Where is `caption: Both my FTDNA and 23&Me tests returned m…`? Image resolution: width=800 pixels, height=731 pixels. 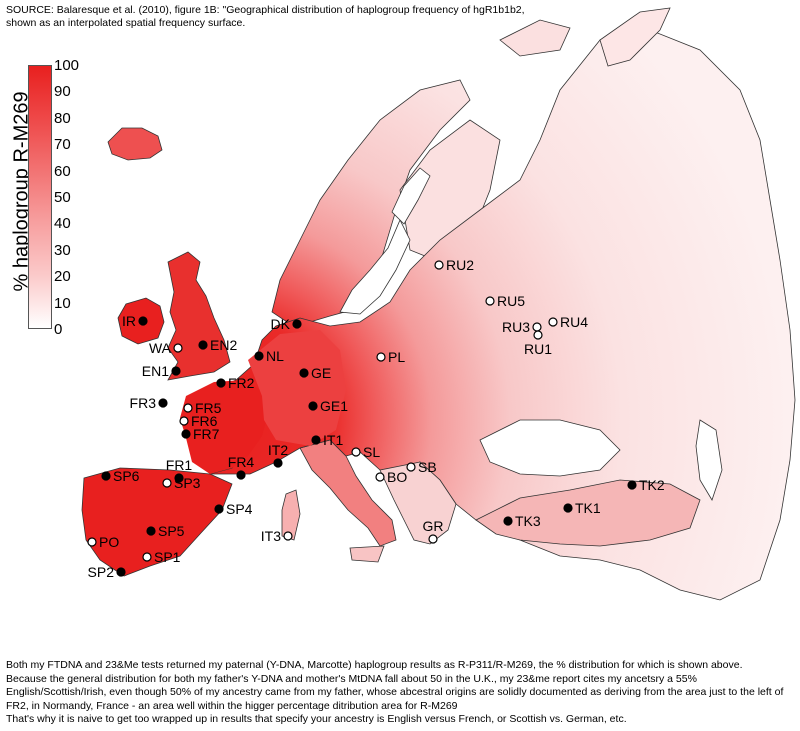 caption: Both my FTDNA and 23&Me tests returned m… is located at coordinates (401, 693).